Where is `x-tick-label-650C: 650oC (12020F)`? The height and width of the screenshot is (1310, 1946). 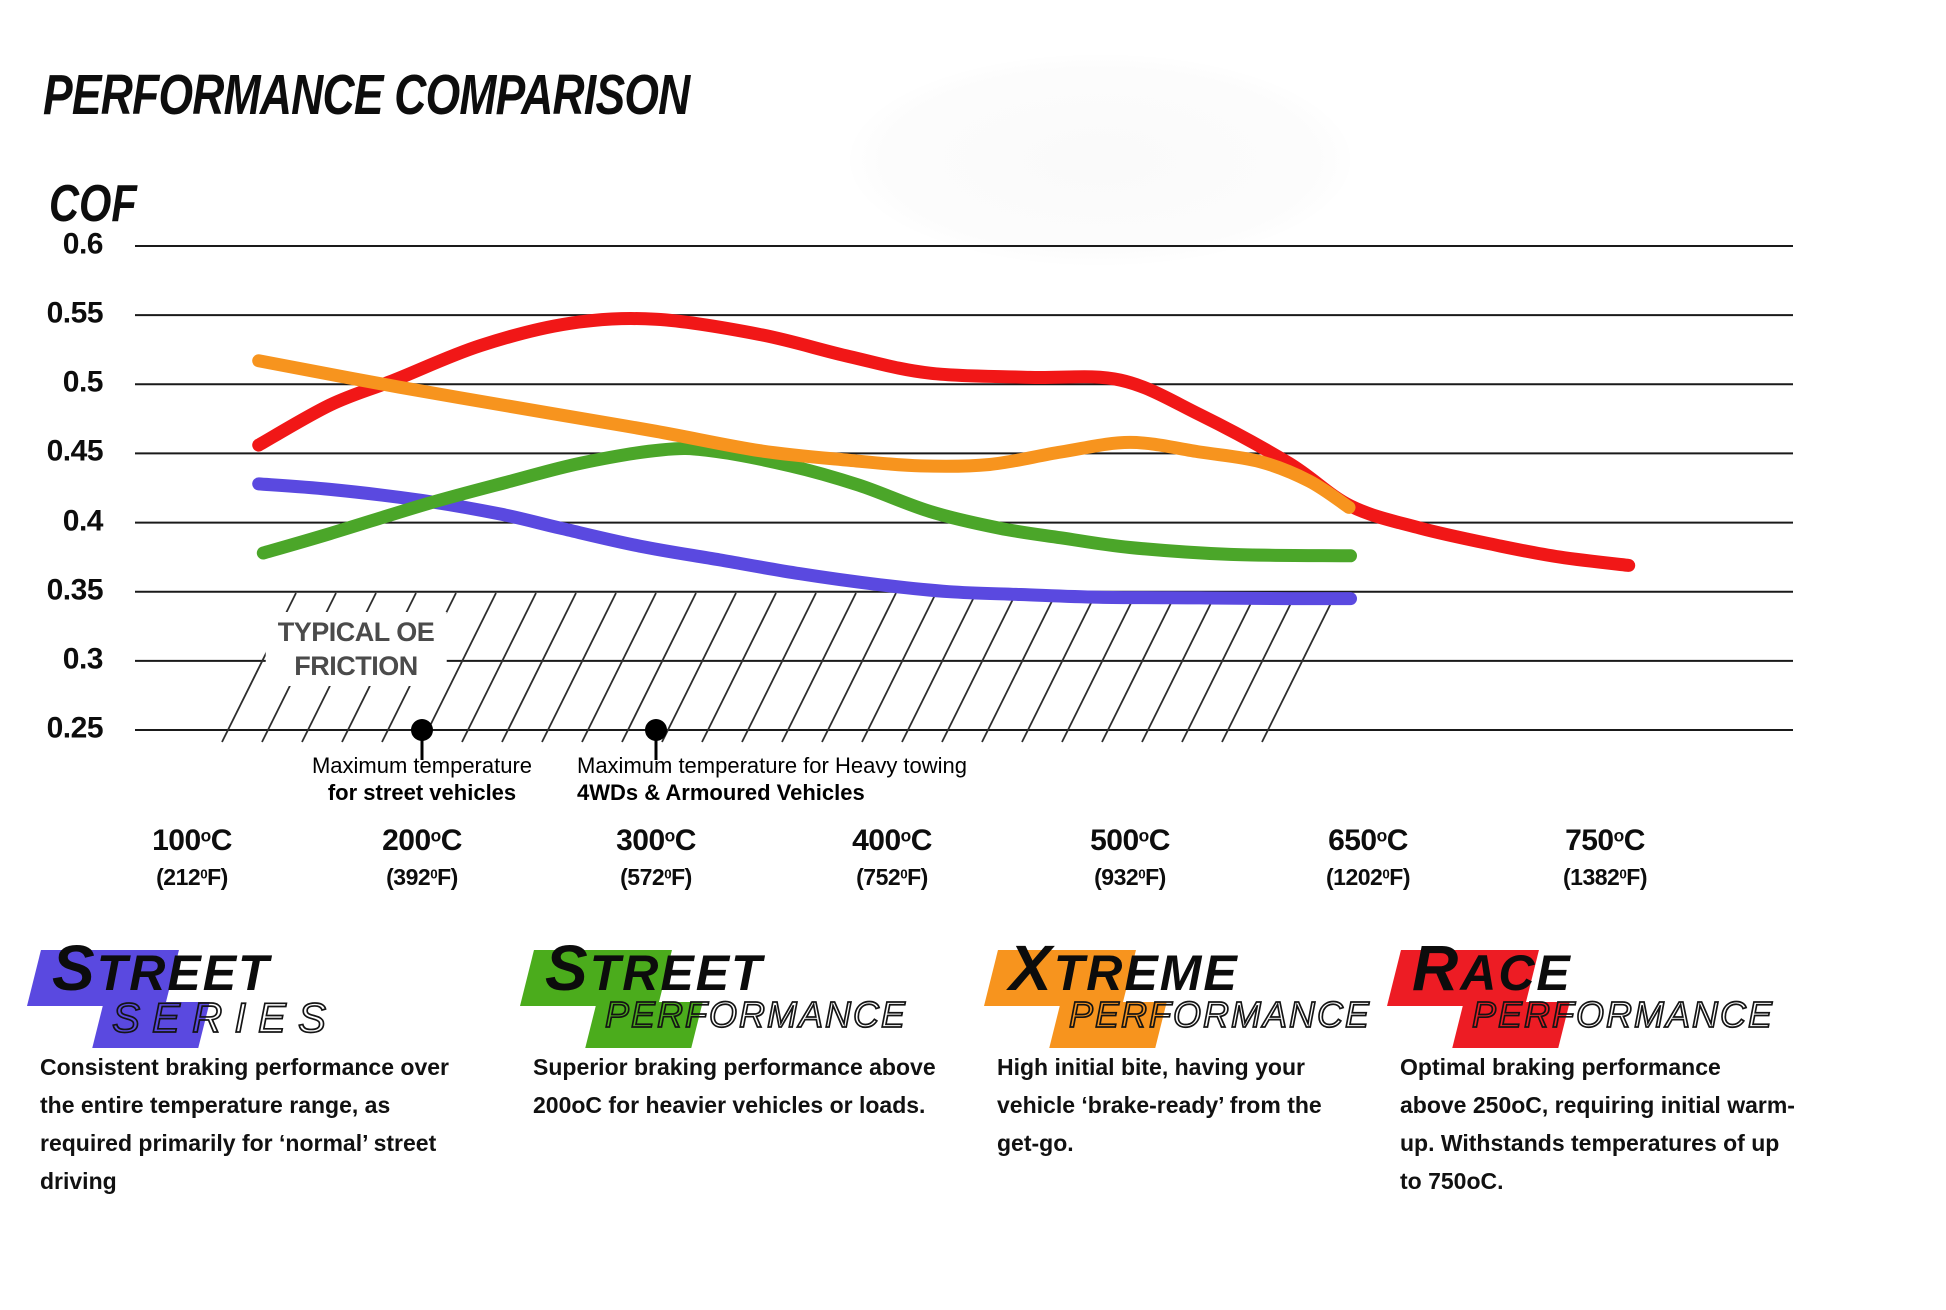
x-tick-label-650C: 650oC (12020F) is located at coordinates (1368, 857).